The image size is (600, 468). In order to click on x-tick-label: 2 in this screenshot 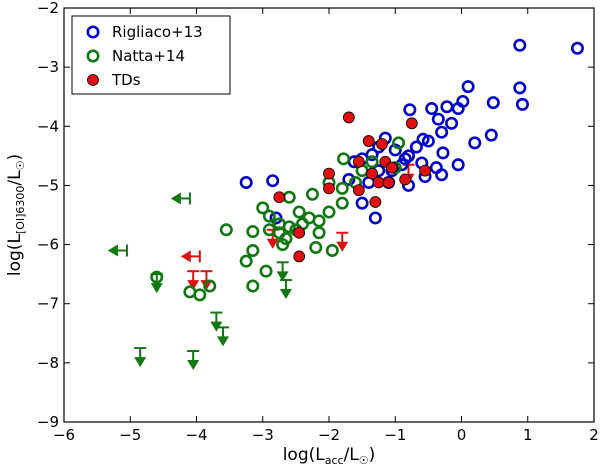, I will do `click(594, 435)`.